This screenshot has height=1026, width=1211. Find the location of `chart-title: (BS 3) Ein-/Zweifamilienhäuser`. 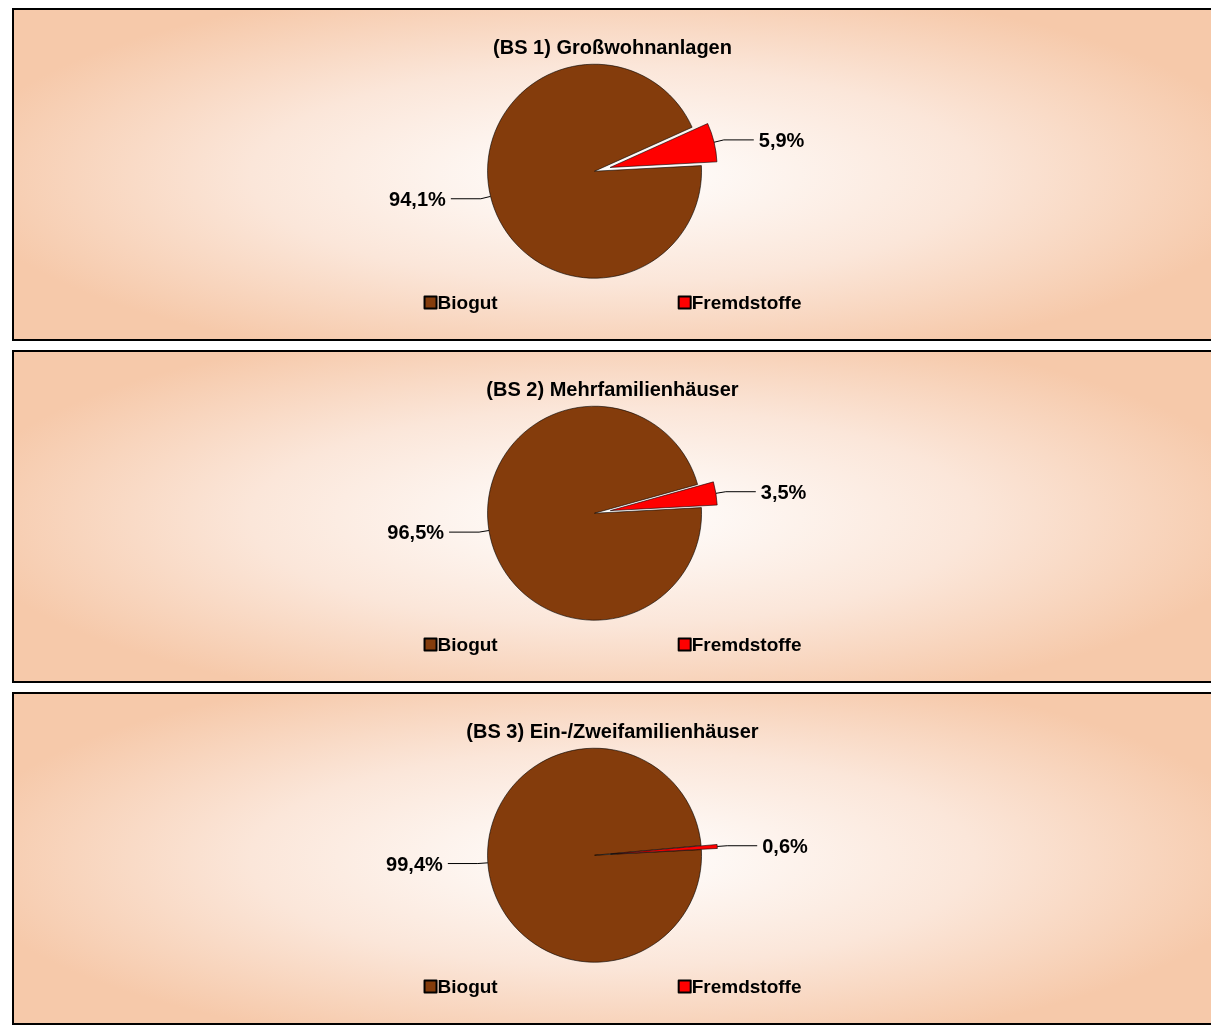

chart-title: (BS 3) Ein-/Zweifamilienhäuser is located at coordinates (612, 731).